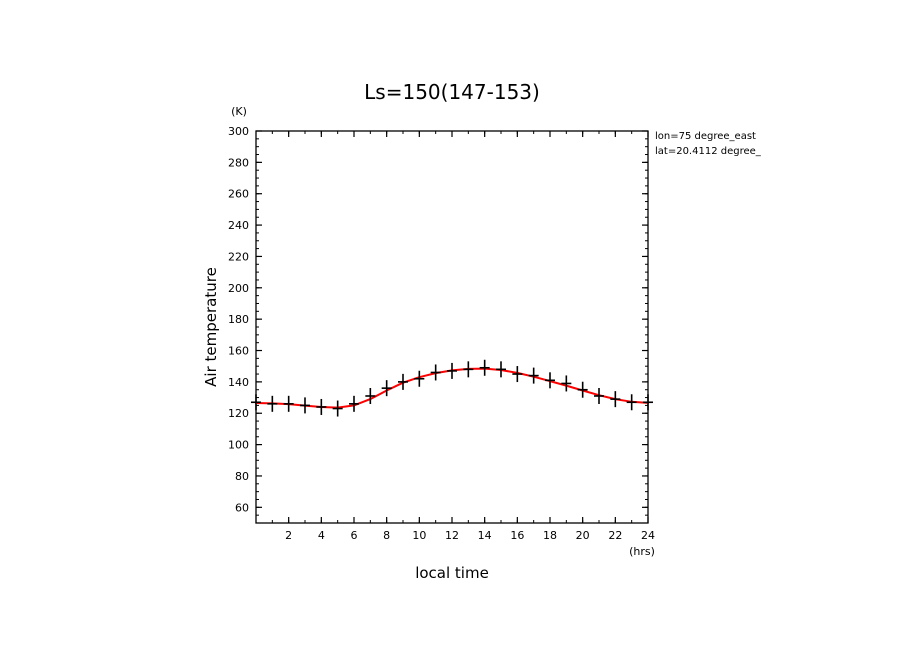 The width and height of the screenshot is (904, 654). What do you see at coordinates (708, 151) in the screenshot?
I see `annotation-lat: lat=20.4112 degree_` at bounding box center [708, 151].